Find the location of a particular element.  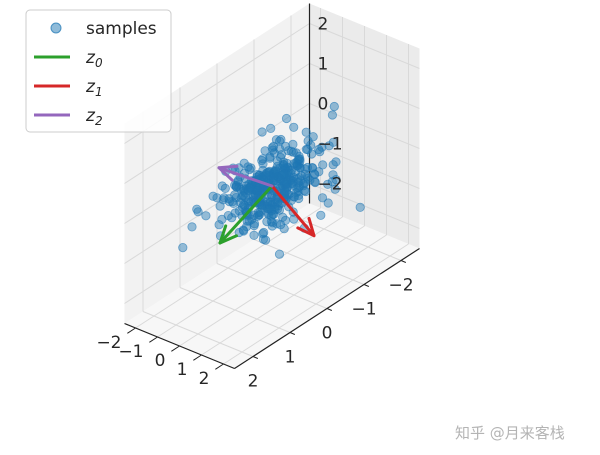

legend-entry-z1: z1 is located at coordinates (68, 88).